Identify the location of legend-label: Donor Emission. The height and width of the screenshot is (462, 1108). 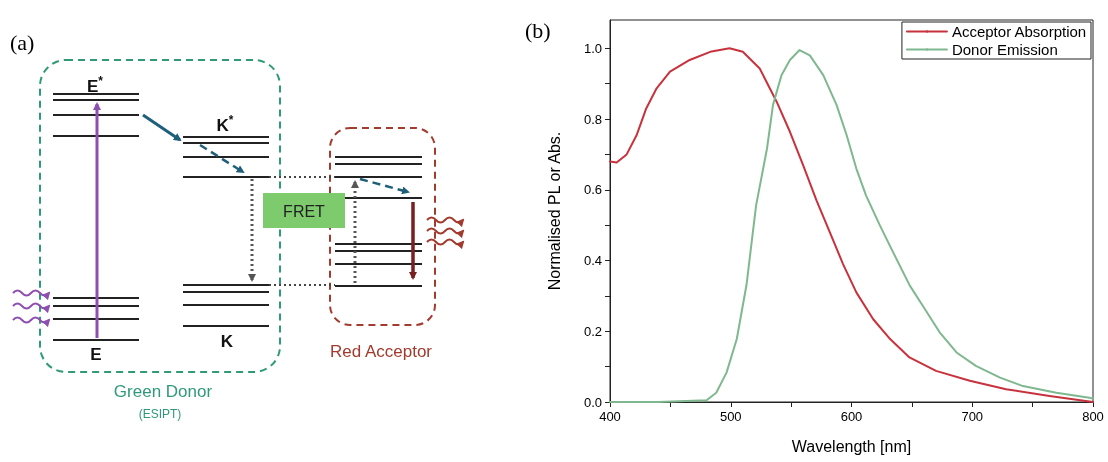
(1004, 49).